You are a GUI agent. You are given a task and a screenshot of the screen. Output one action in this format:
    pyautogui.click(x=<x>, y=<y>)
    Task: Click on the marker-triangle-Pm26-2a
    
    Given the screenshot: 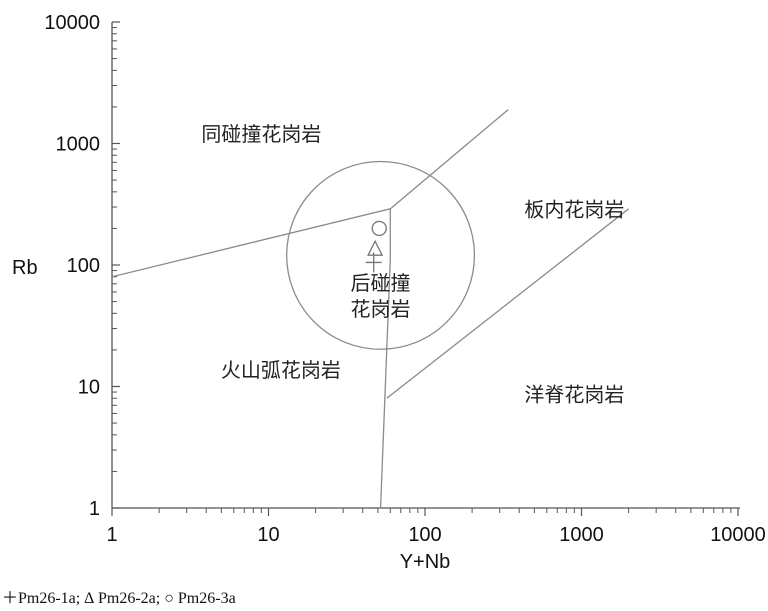 What is the action you would take?
    pyautogui.click(x=375, y=247)
    